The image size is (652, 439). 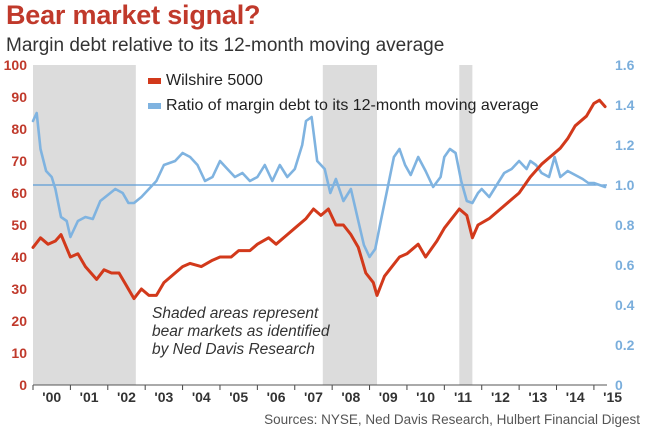 I want to click on left-axis-tick-label: 100, so click(x=16, y=65).